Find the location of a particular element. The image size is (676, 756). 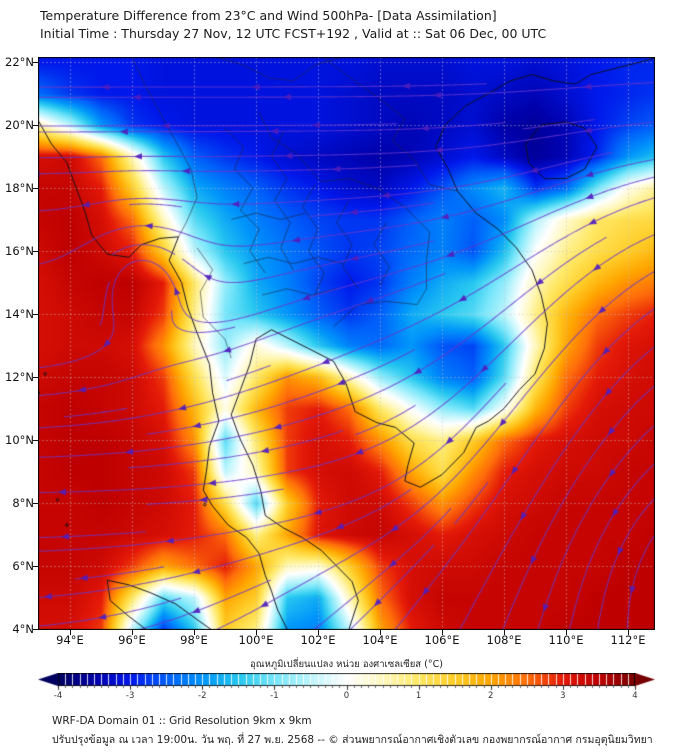

lon-tick-label: 108°E is located at coordinates (504, 640).